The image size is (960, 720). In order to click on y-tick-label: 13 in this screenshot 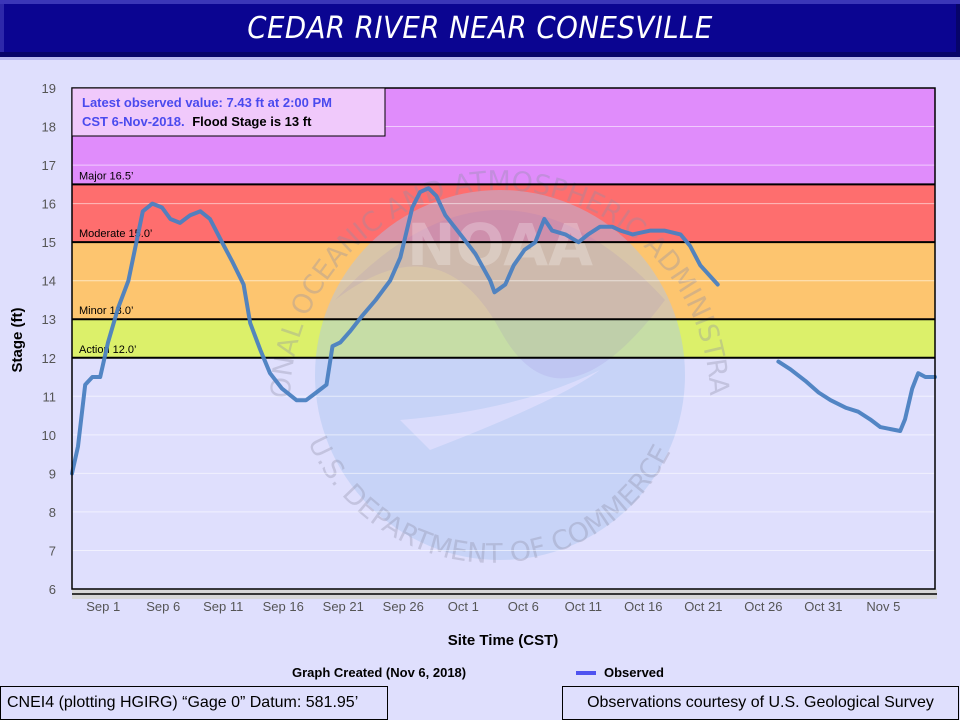, I will do `click(49, 319)`.